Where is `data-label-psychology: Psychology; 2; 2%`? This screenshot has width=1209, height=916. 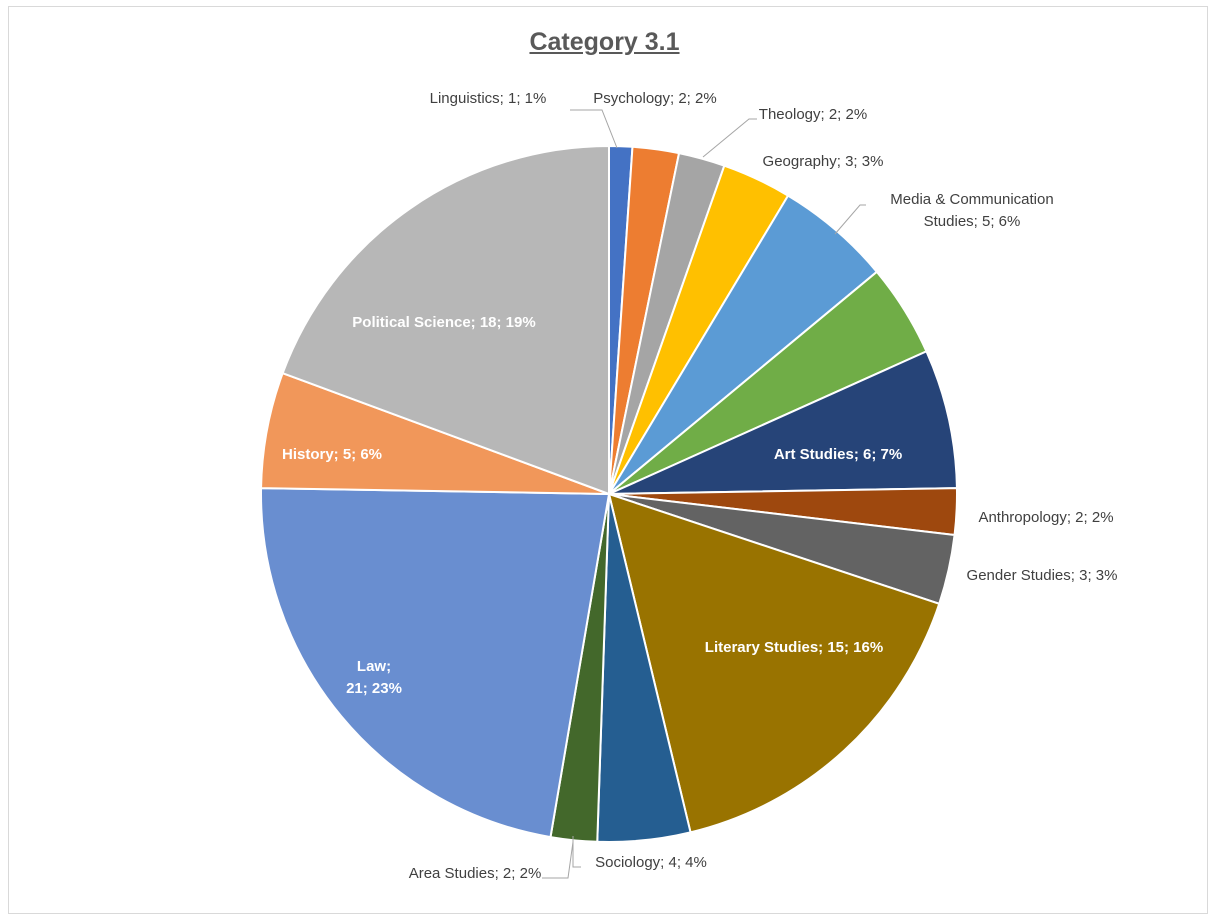
data-label-psychology: Psychology; 2; 2% is located at coordinates (654, 98).